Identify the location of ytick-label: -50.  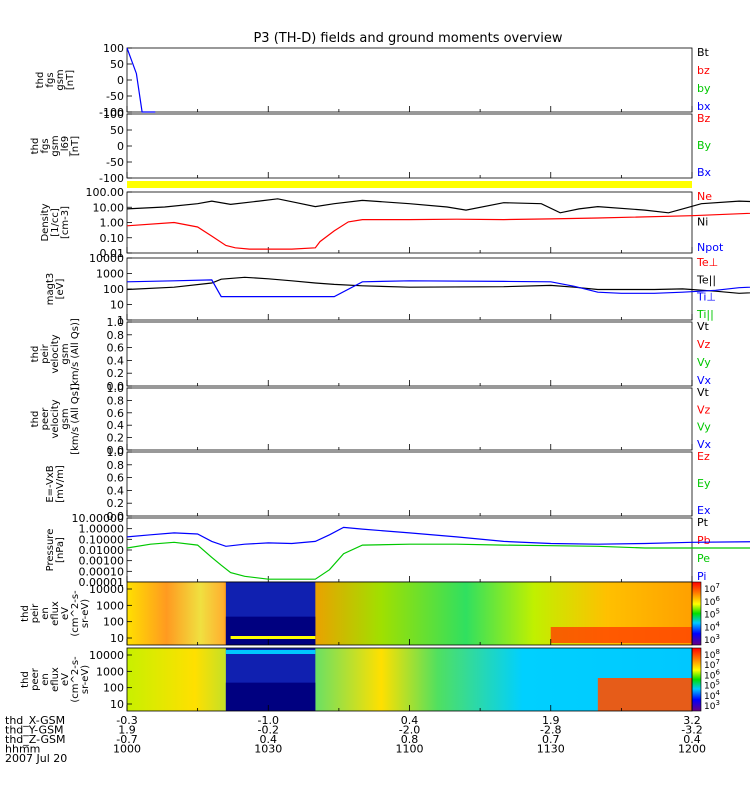
(115, 96).